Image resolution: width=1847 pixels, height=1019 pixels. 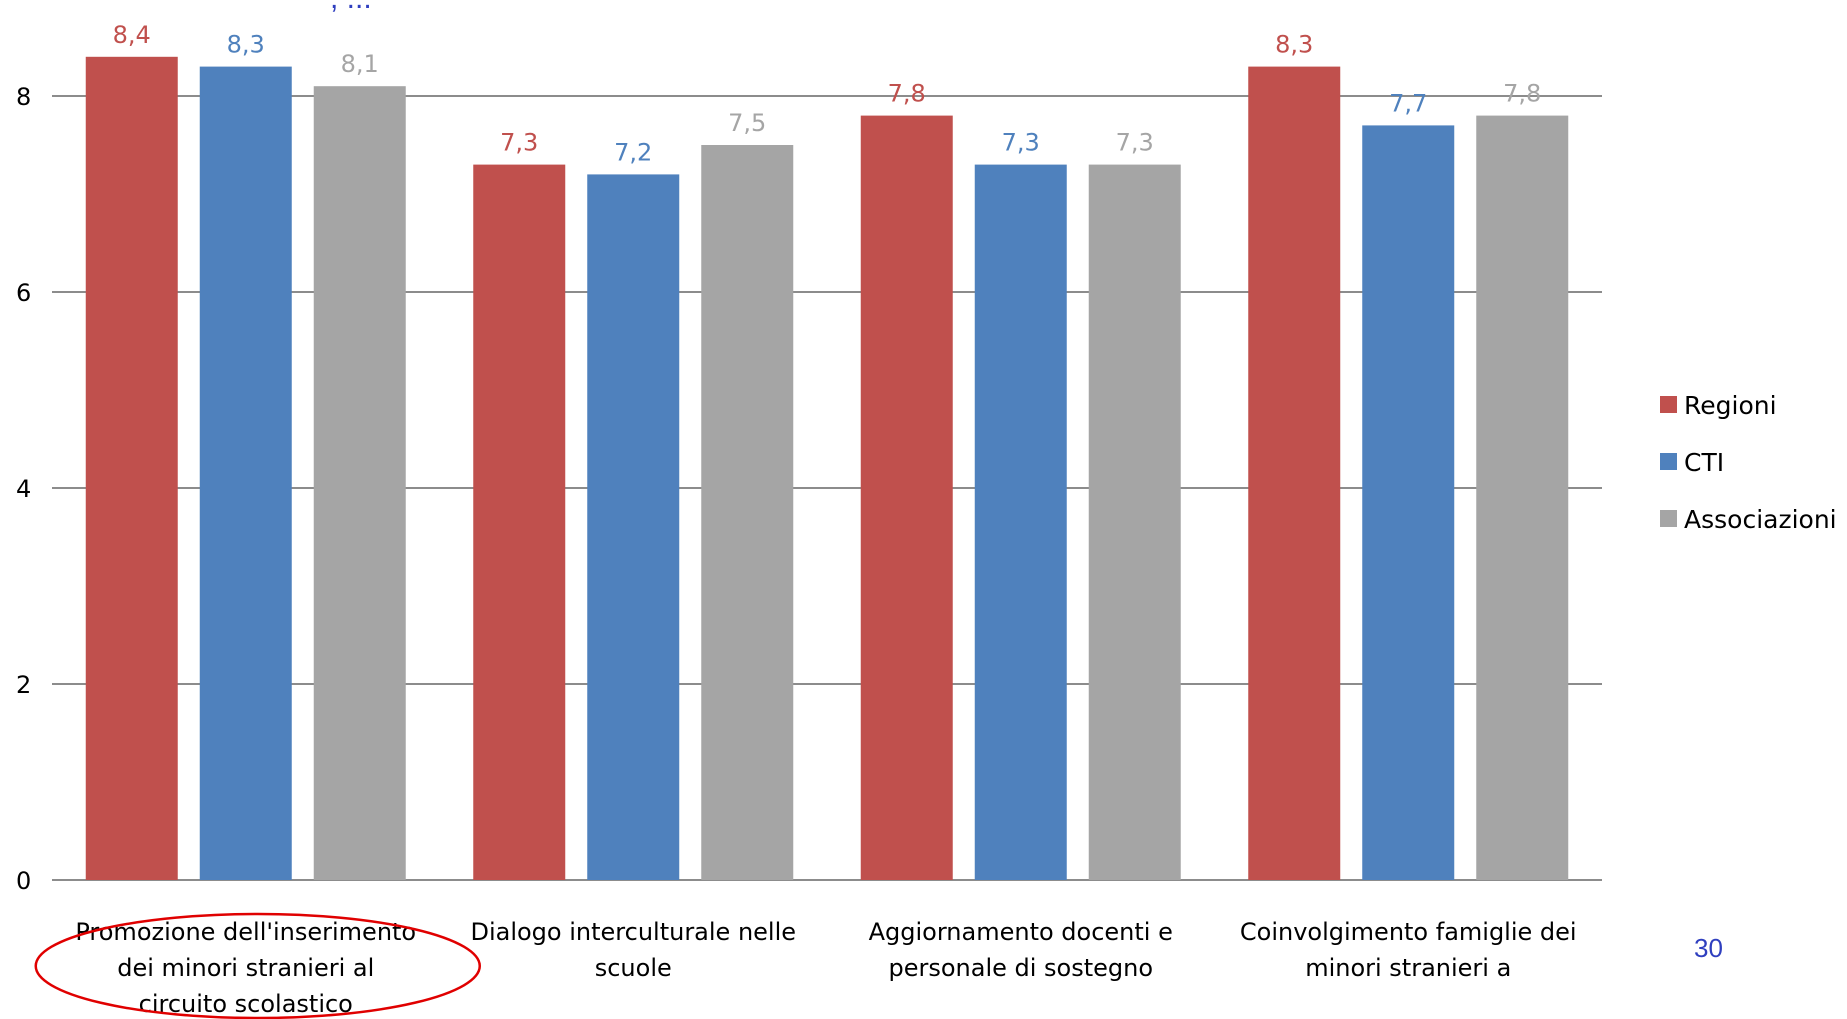 I want to click on data-label: 8,4, so click(x=132, y=35).